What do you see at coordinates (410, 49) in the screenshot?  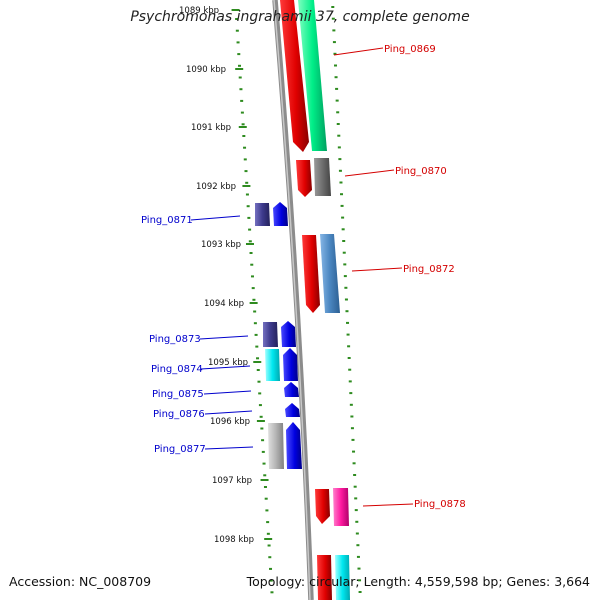 I see `gene-label-ping-0869: Ping_0869` at bounding box center [410, 49].